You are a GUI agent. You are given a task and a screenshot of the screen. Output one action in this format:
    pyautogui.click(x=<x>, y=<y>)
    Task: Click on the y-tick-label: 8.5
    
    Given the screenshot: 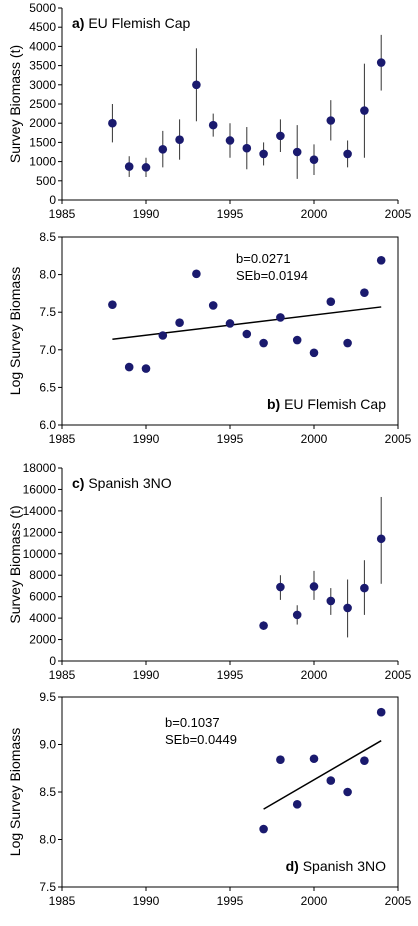 What is the action you would take?
    pyautogui.click(x=47, y=792)
    